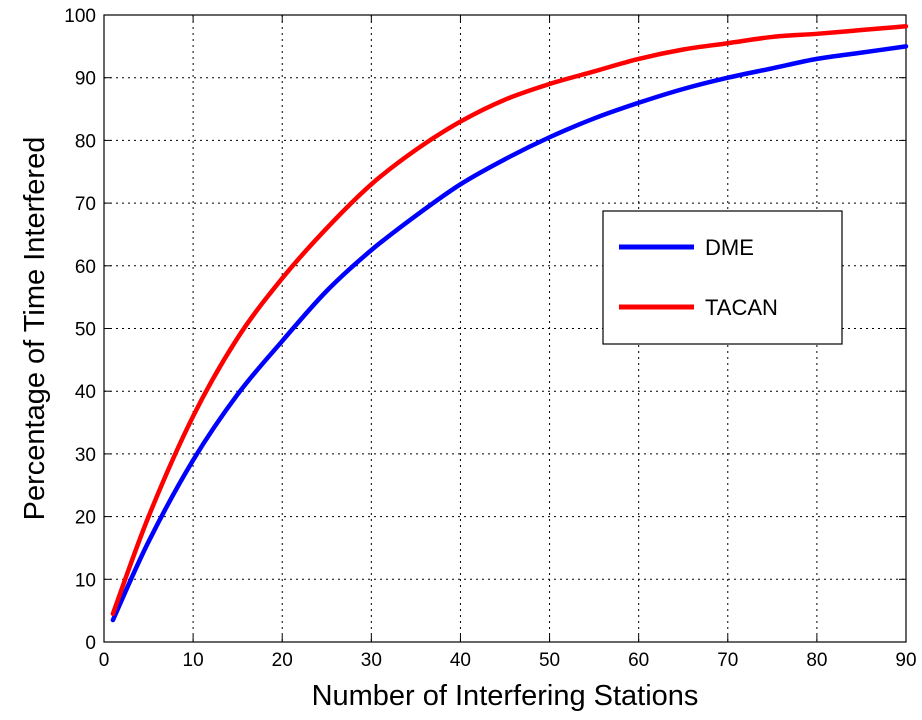 This screenshot has width=922, height=720. I want to click on x-tick-label: 40, so click(460, 660).